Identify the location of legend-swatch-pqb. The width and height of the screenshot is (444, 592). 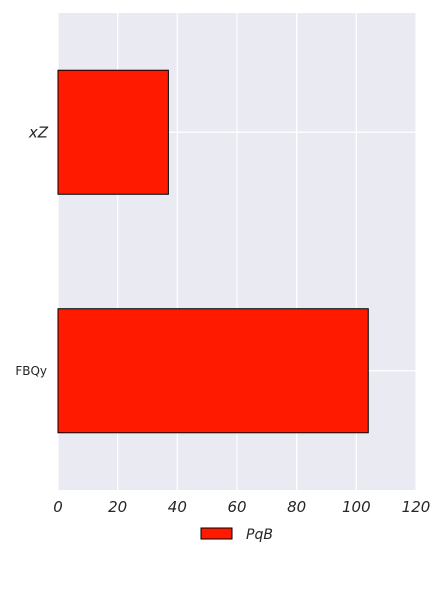
(216, 533).